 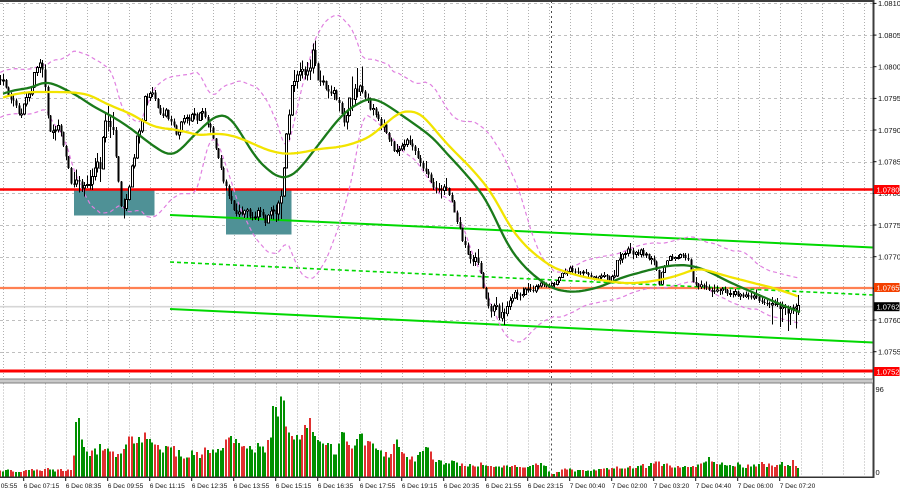 I want to click on svg-text: 6 Dec 17:55, so click(x=378, y=486).